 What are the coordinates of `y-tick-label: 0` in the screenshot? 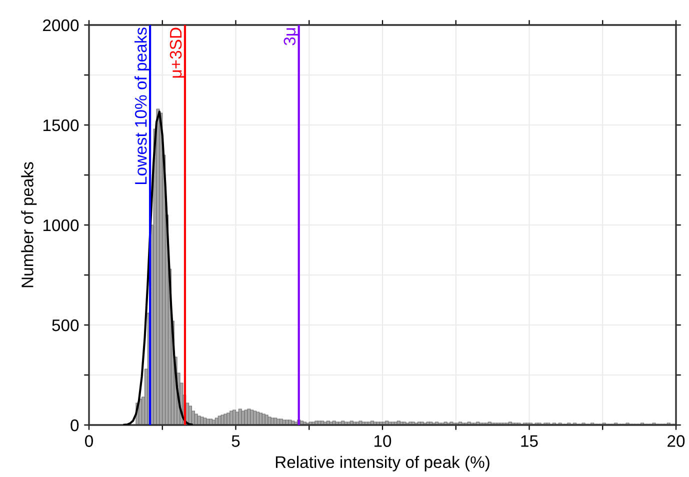 It's located at (74, 425).